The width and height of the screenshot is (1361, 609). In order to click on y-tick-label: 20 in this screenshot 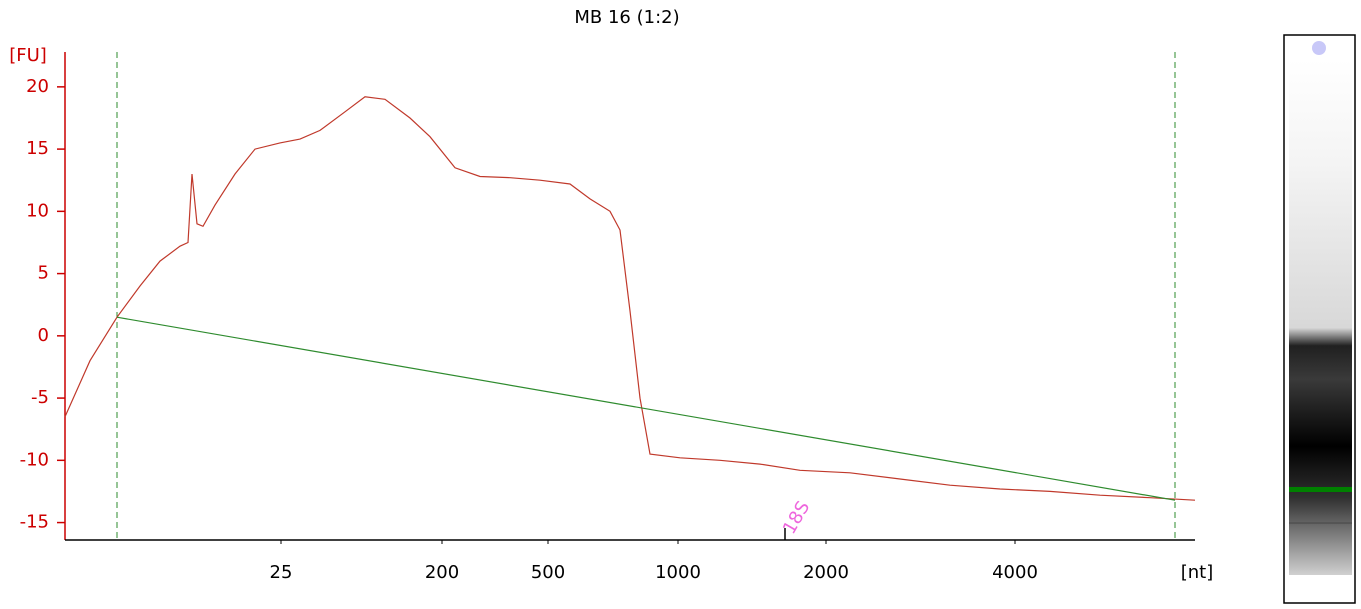, I will do `click(37, 86)`.